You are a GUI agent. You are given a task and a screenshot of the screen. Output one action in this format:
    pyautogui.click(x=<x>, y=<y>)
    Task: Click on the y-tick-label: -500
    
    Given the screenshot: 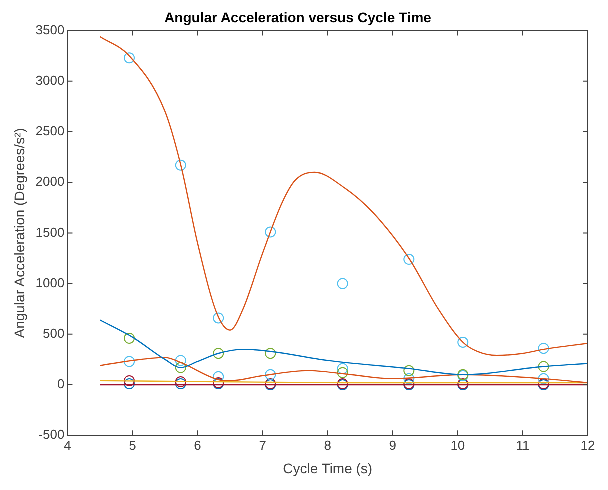 What is the action you would take?
    pyautogui.click(x=51, y=434)
    